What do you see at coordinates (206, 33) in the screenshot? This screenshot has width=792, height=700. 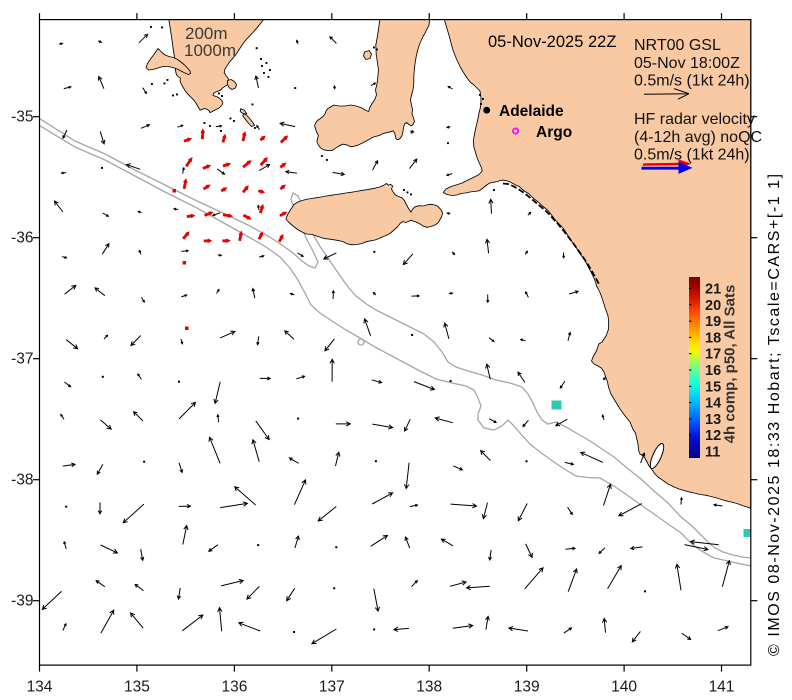 I see `svg-text: 200m` at bounding box center [206, 33].